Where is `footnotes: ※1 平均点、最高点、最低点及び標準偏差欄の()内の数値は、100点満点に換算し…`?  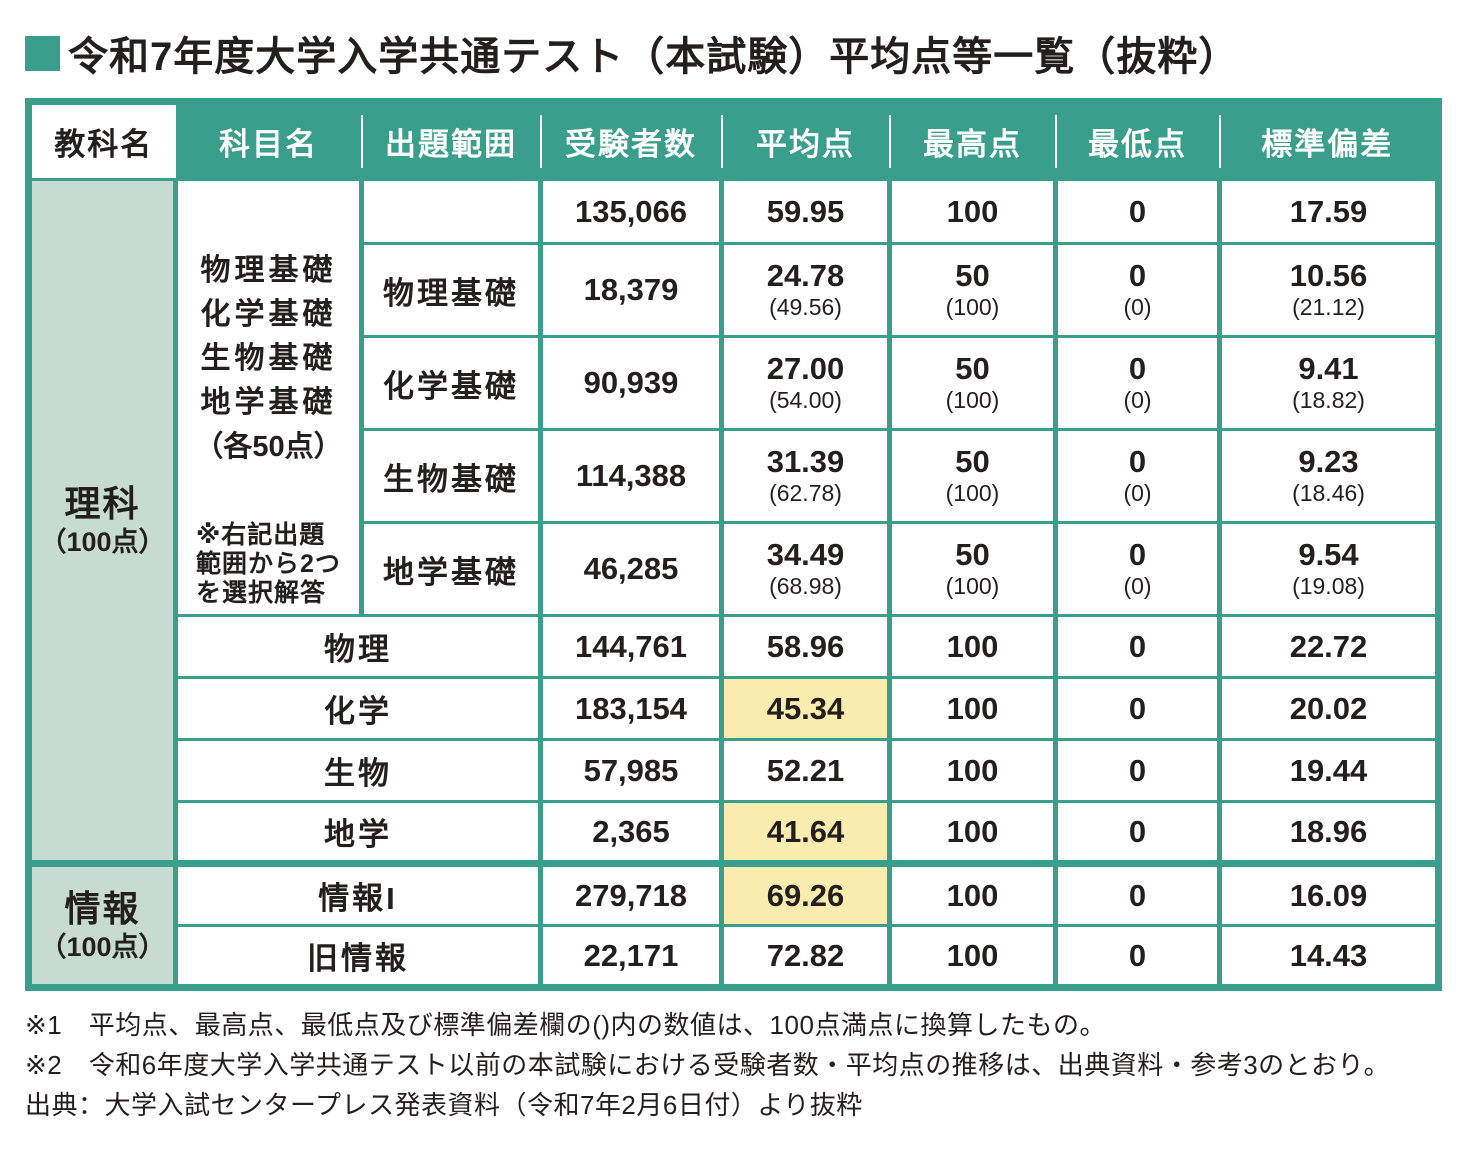
footnotes: ※1 平均点、最高点、最低点及び標準偏差欄の()内の数値は、100点満点に換算し… is located at coordinates (730, 1065).